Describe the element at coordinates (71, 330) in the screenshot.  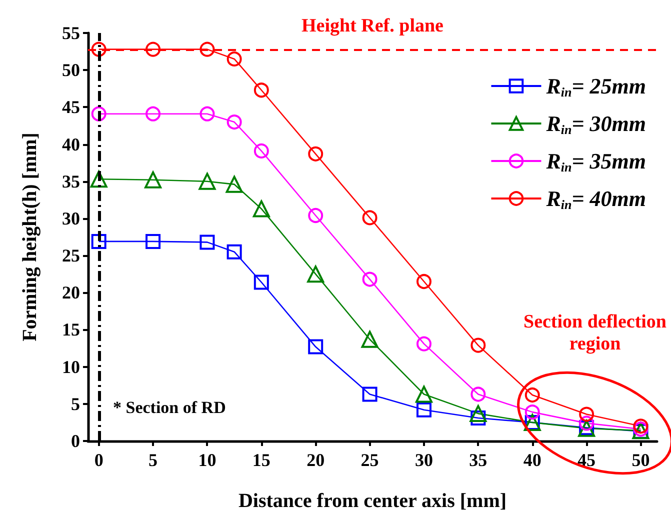
I see `y-tick-label: 15` at that location.